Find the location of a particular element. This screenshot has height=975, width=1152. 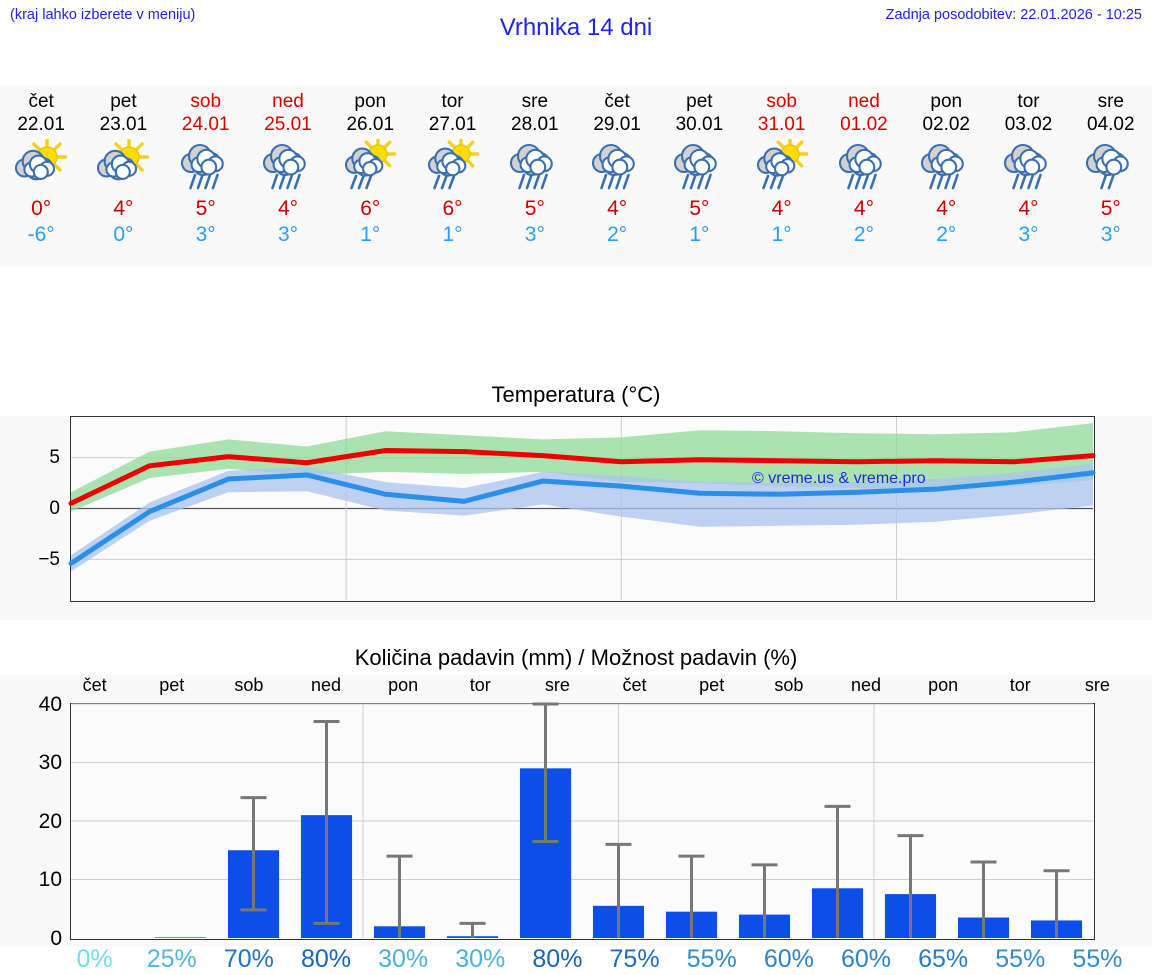

day-column: pon 26.01 6° 1° is located at coordinates (370, 176).